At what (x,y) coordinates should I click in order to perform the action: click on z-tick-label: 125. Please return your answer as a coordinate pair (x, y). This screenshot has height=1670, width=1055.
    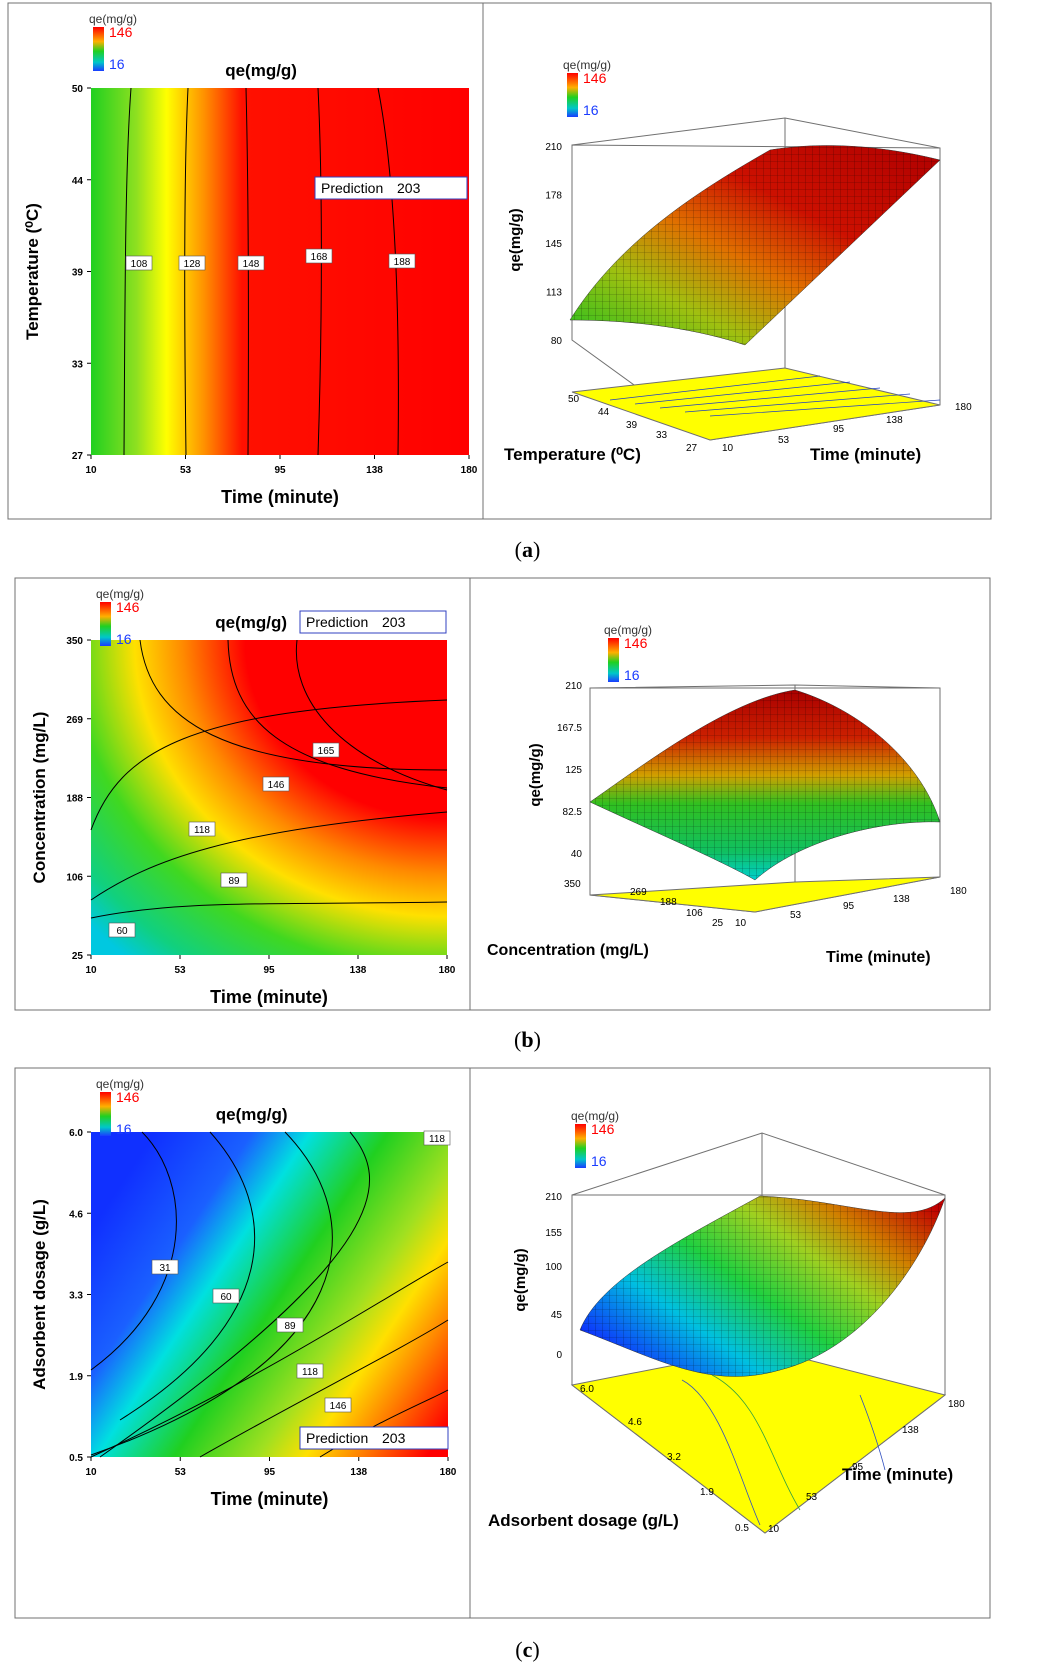
    Looking at the image, I should click on (573, 770).